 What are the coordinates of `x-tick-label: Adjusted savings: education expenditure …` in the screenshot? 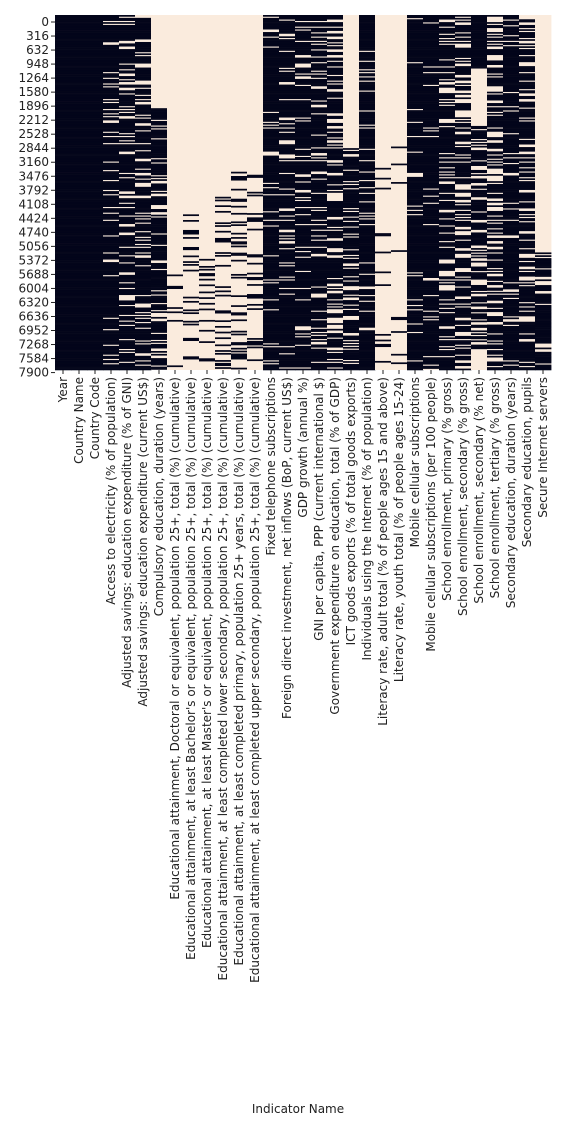 It's located at (143, 542).